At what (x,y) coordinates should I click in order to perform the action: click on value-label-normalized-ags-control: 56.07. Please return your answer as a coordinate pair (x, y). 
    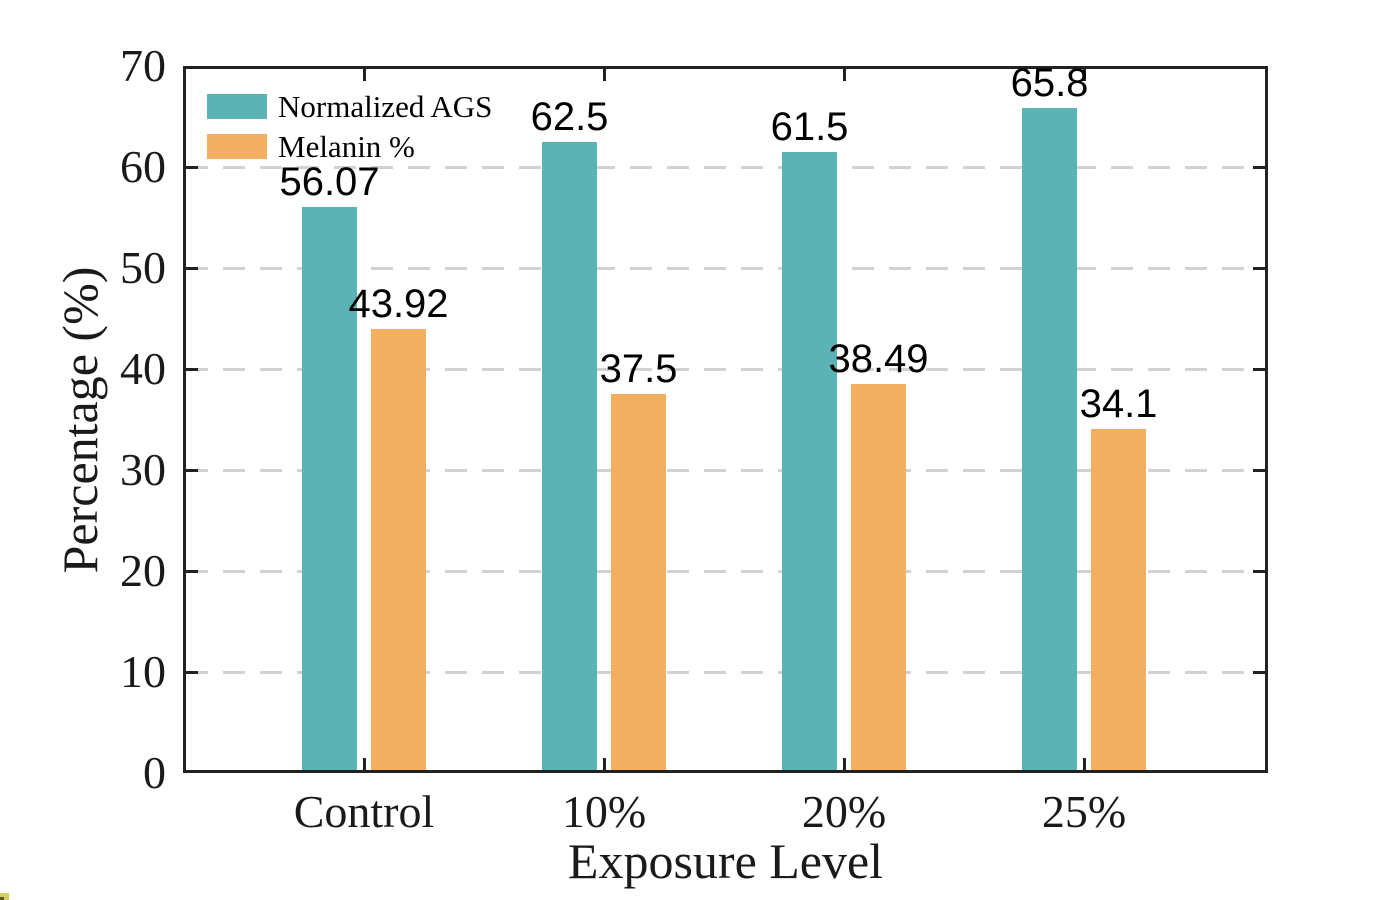
    Looking at the image, I should click on (329, 181).